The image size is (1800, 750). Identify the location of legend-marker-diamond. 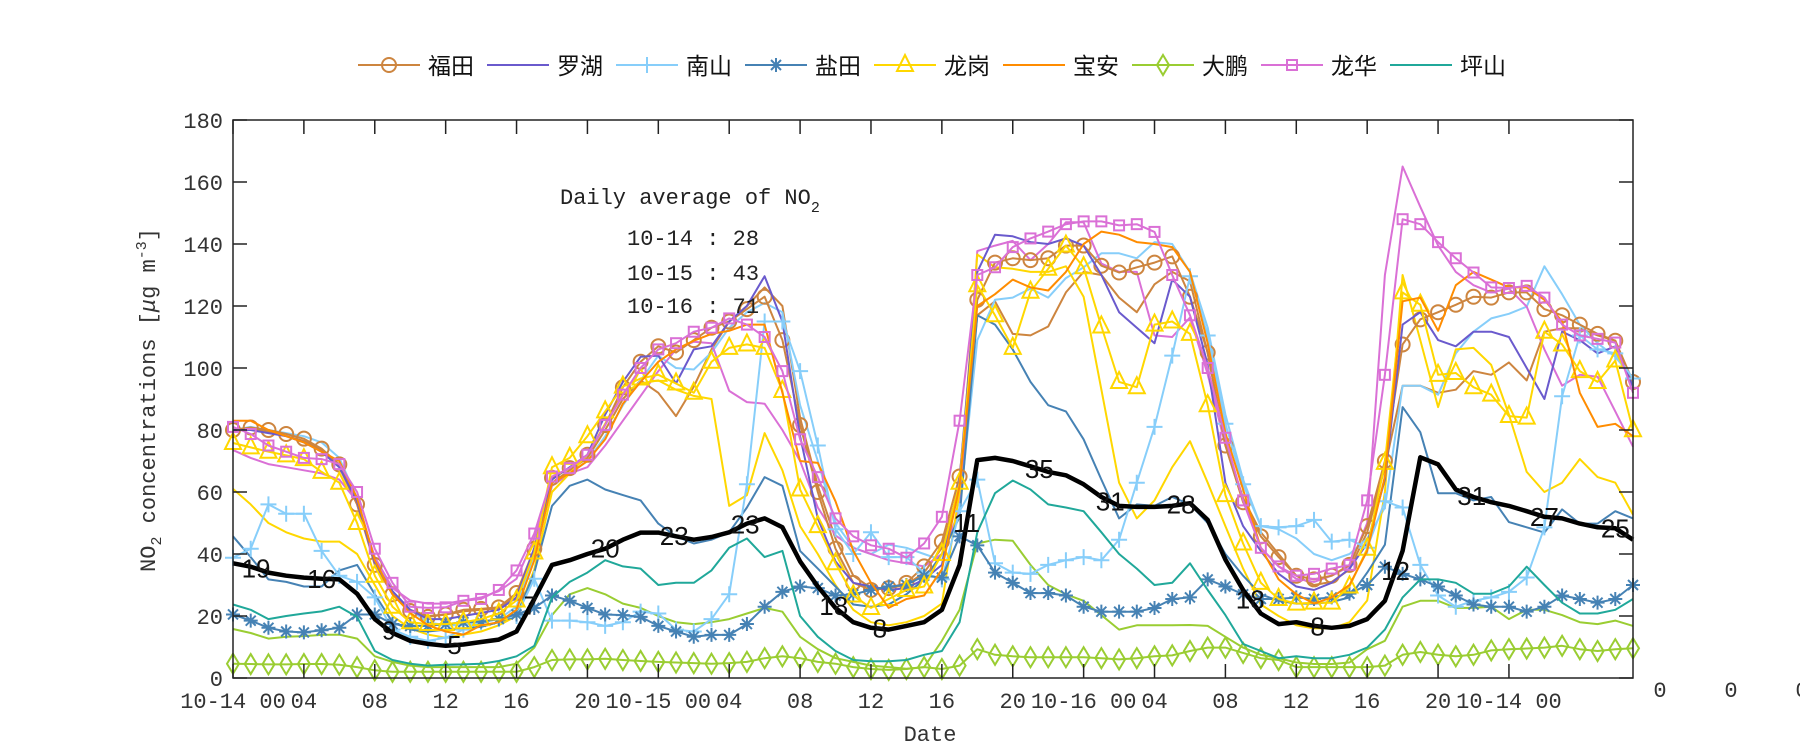
(1163, 65).